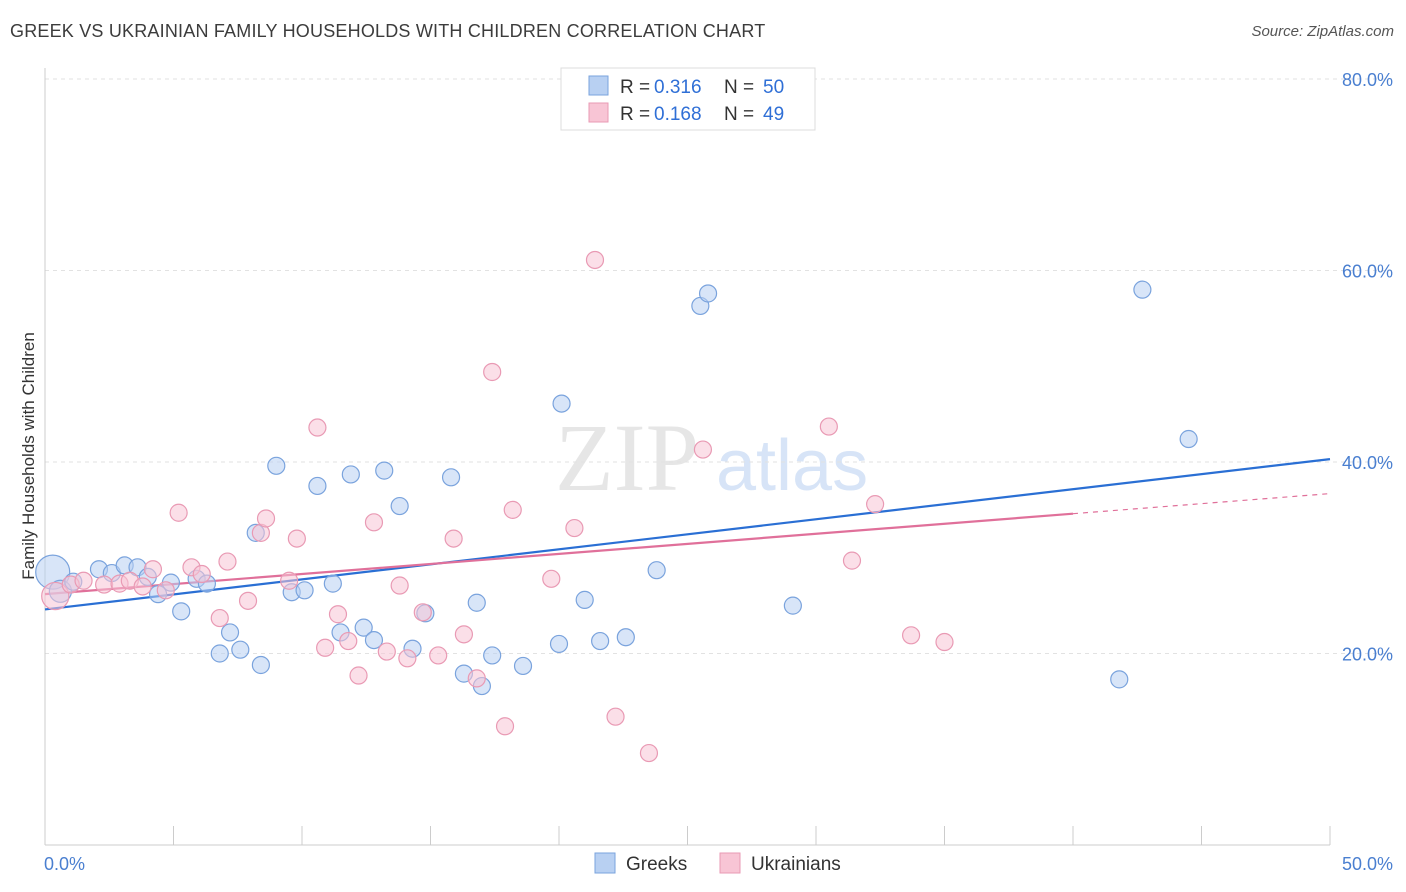 Image resolution: width=1406 pixels, height=892 pixels. I want to click on legend-r-value-1: 0.316, so click(678, 87).